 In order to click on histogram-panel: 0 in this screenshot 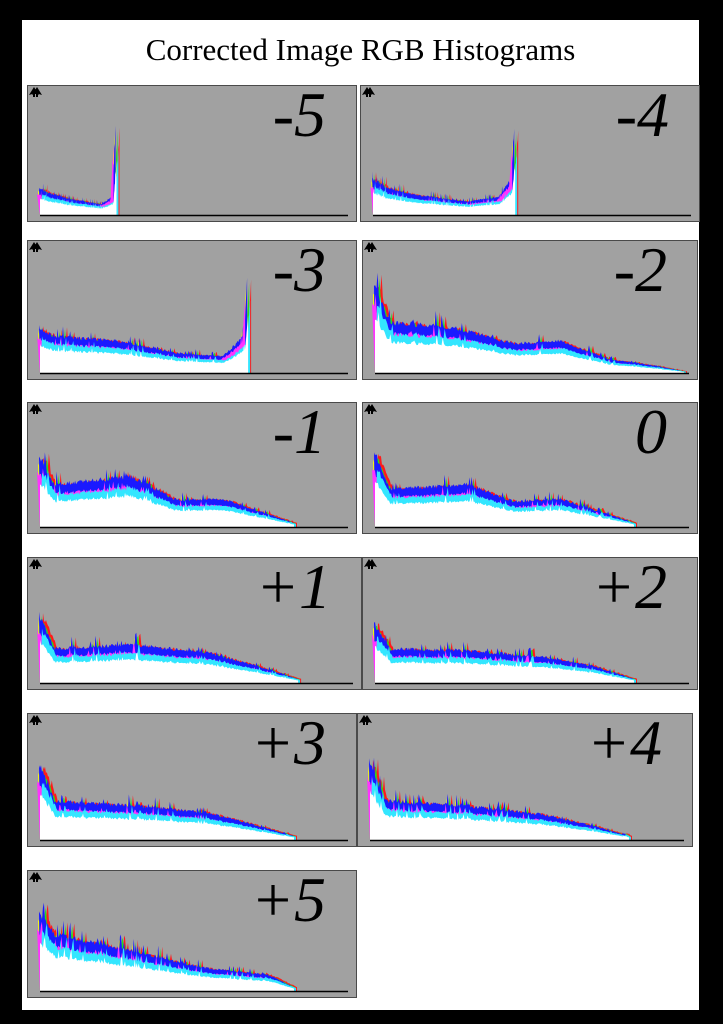, I will do `click(530, 468)`.